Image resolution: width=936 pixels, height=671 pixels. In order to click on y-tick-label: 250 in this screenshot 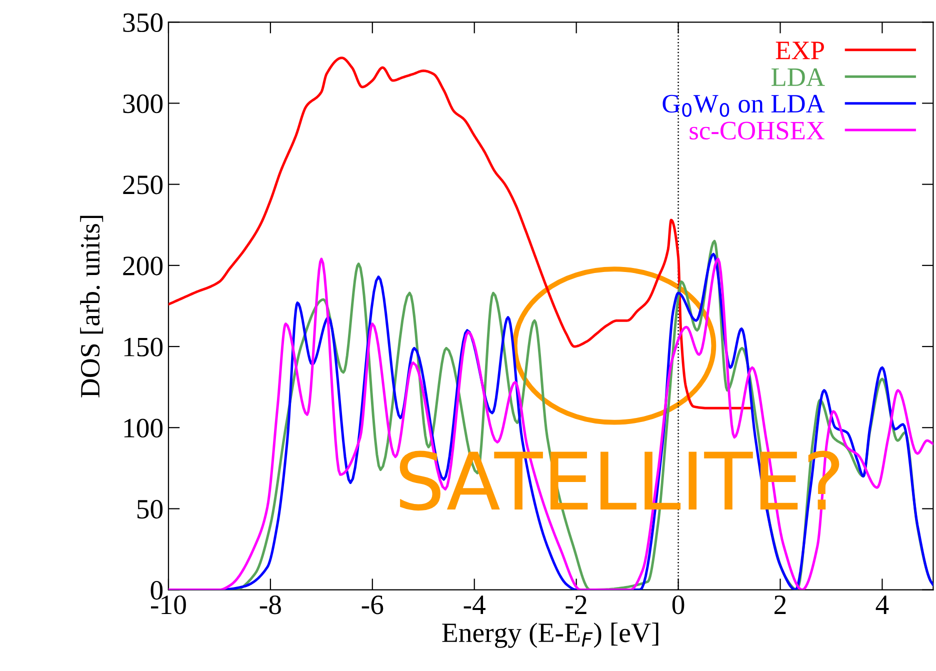, I will do `click(143, 185)`.